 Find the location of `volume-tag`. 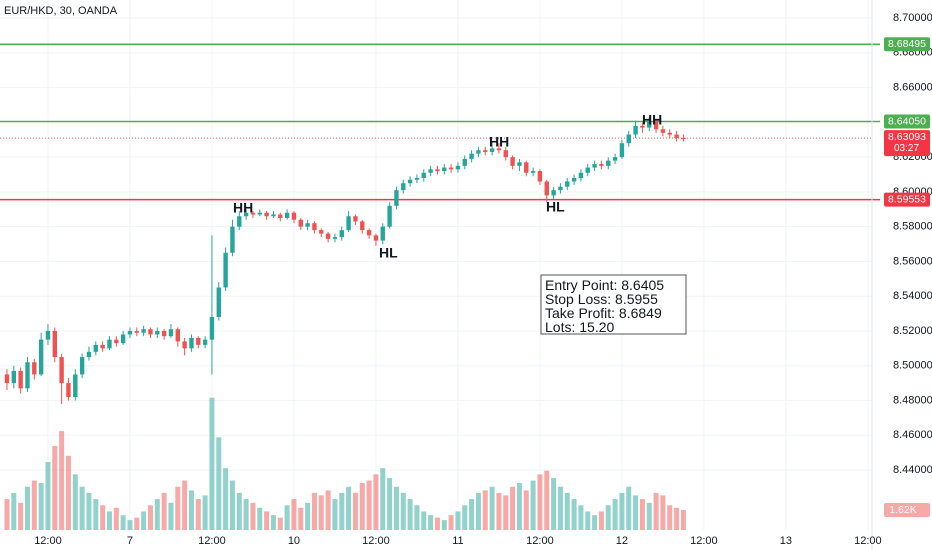

volume-tag is located at coordinates (907, 509).